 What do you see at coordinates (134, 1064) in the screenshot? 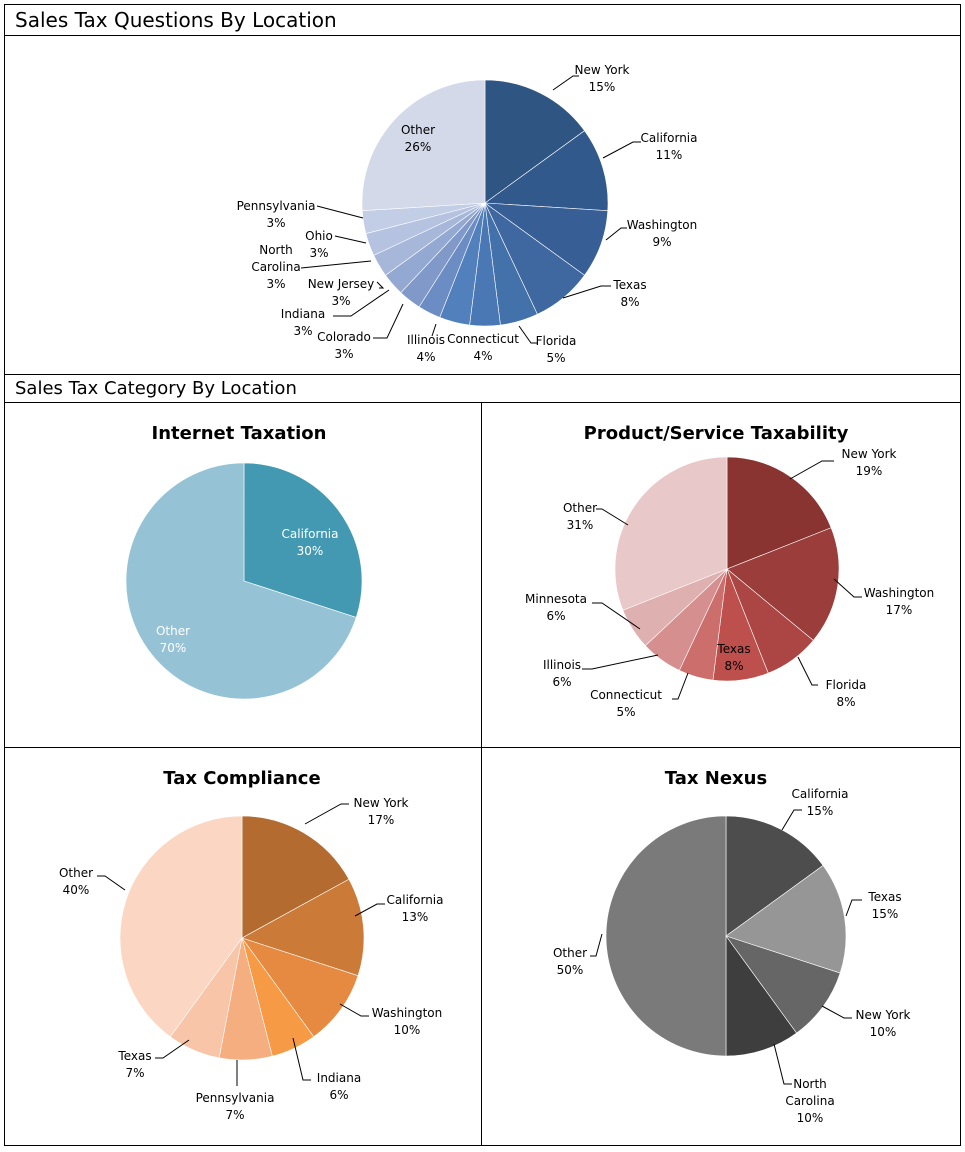
I see `data-label-texas: Texas 7%` at bounding box center [134, 1064].